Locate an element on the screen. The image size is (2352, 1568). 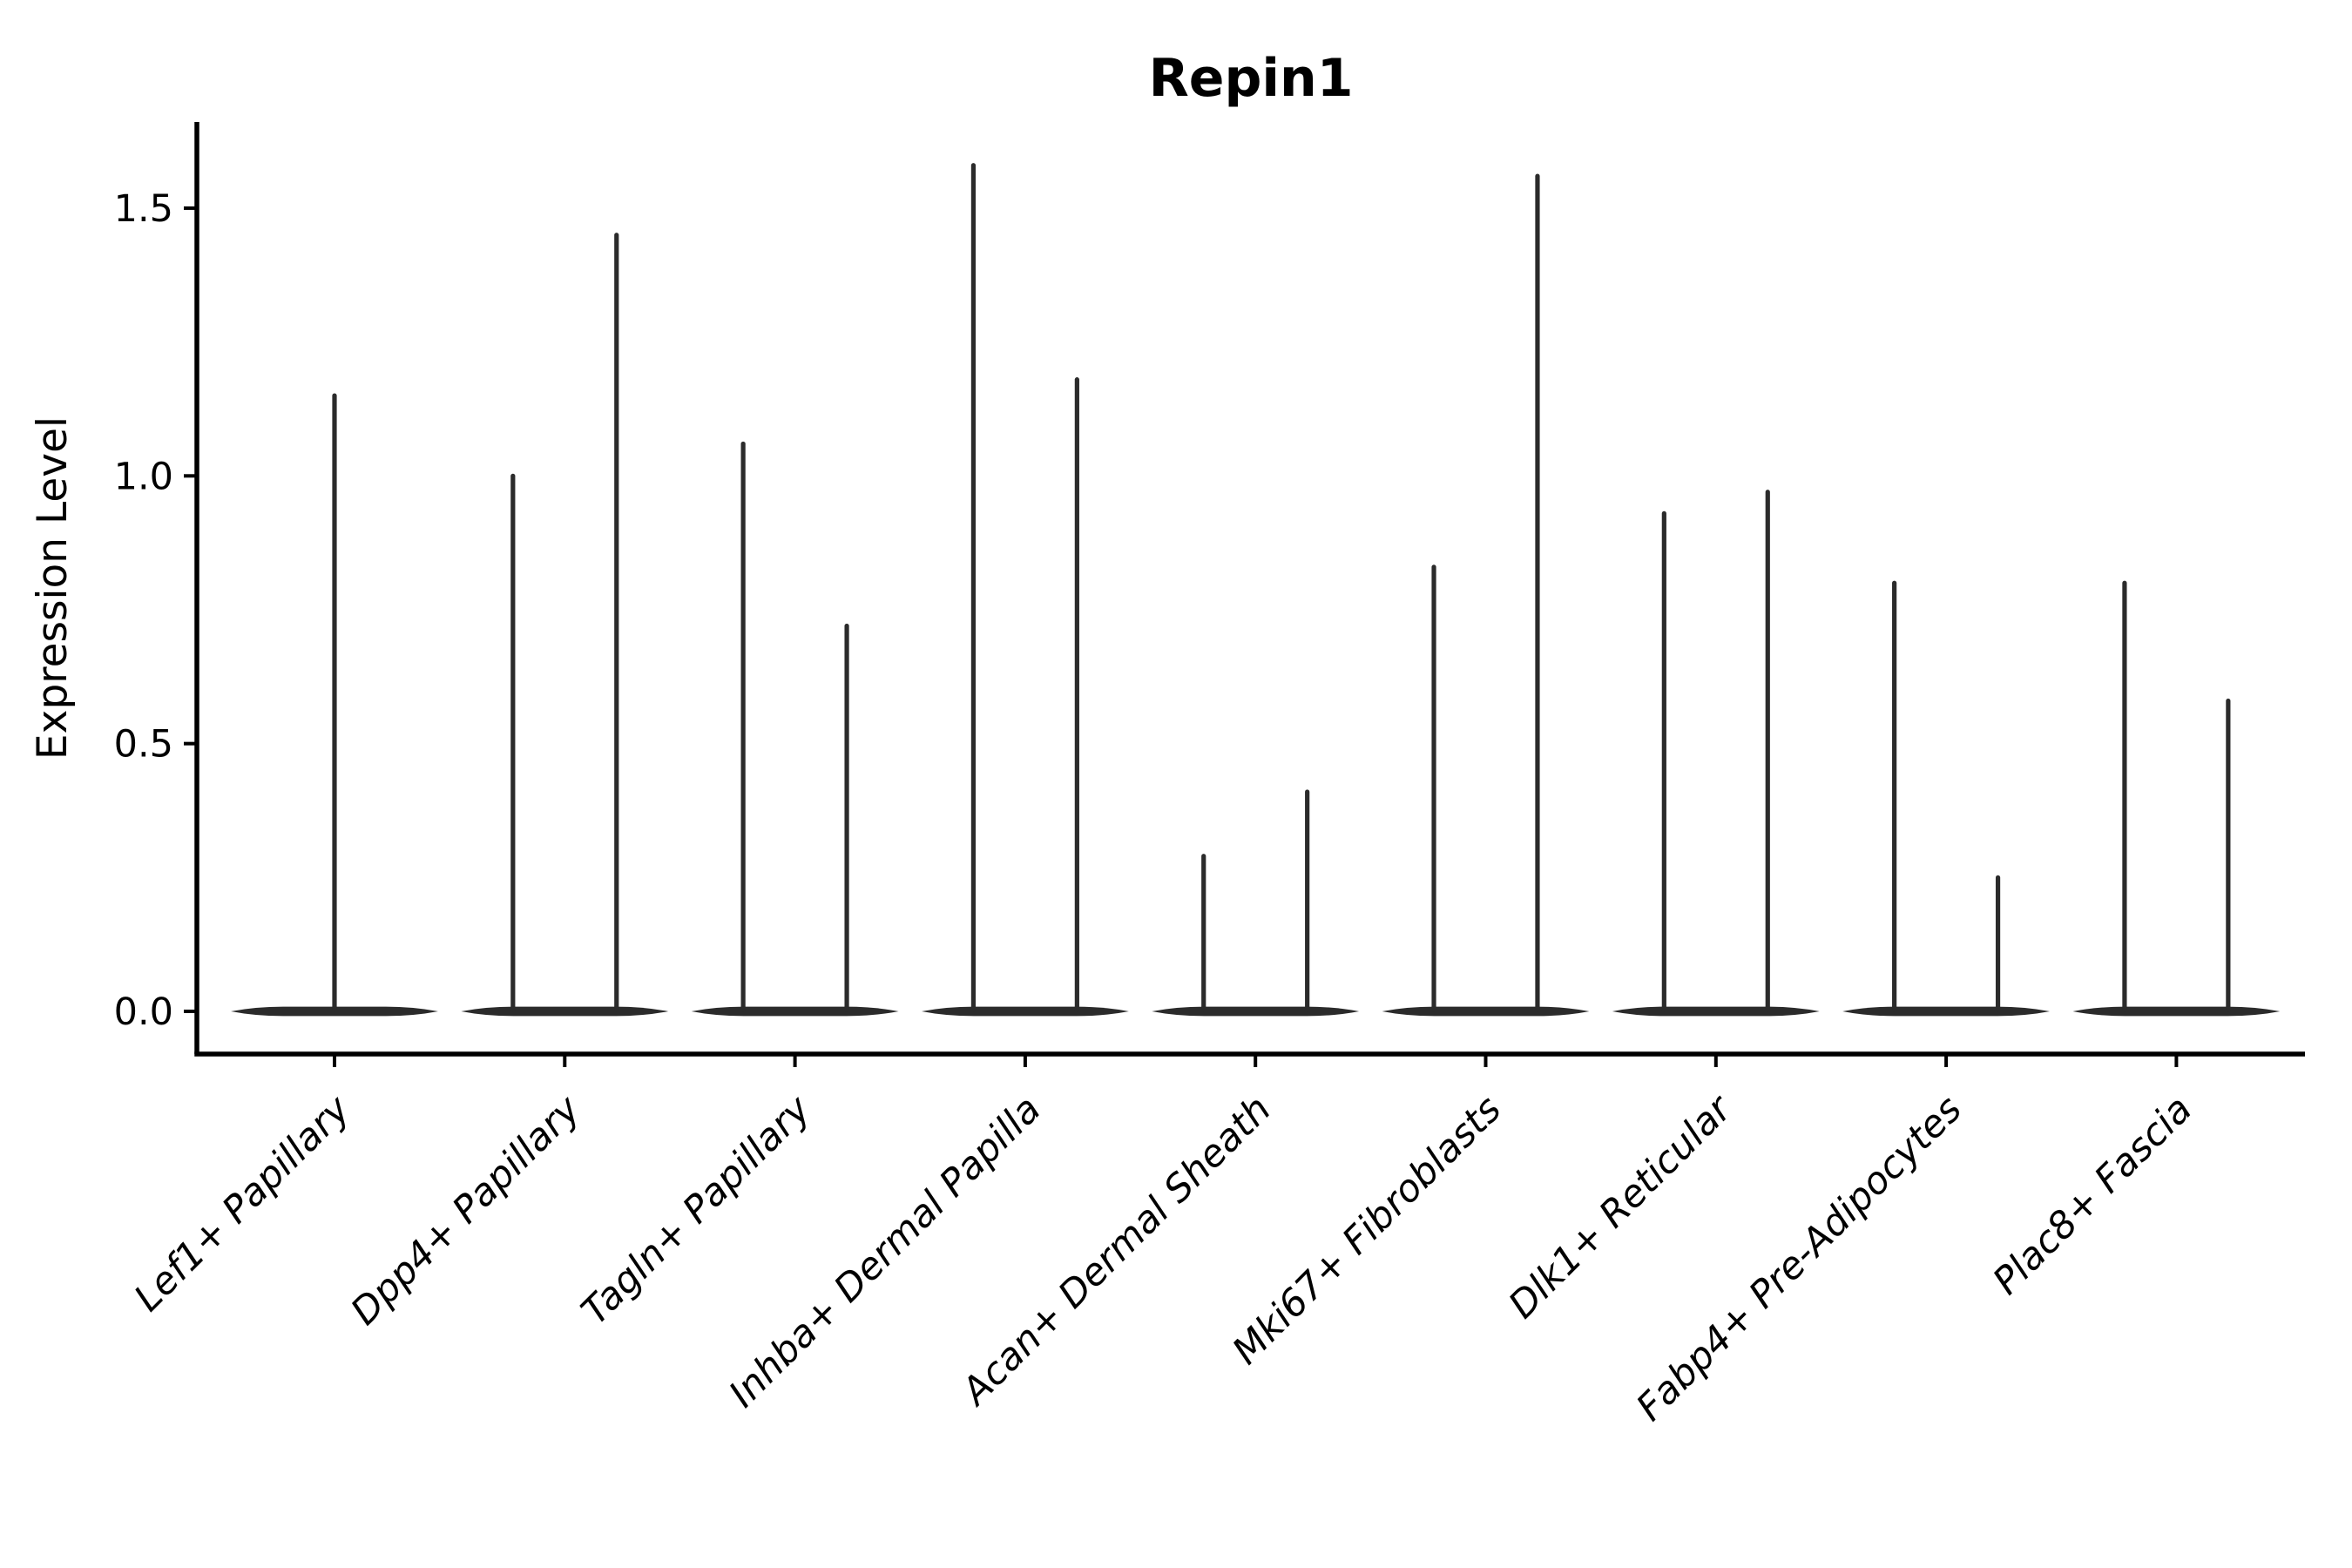
x-tick-label: Dlk1+ Reticular is located at coordinates (1620, 1207).